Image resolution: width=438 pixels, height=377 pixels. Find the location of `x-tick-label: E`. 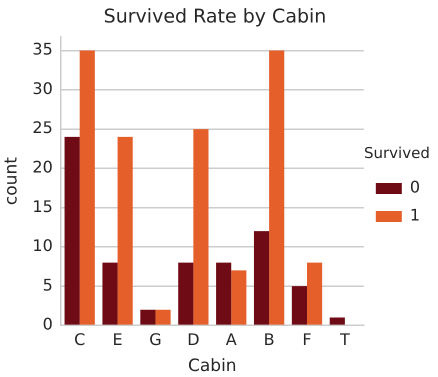

x-tick-label: E is located at coordinates (117, 340).